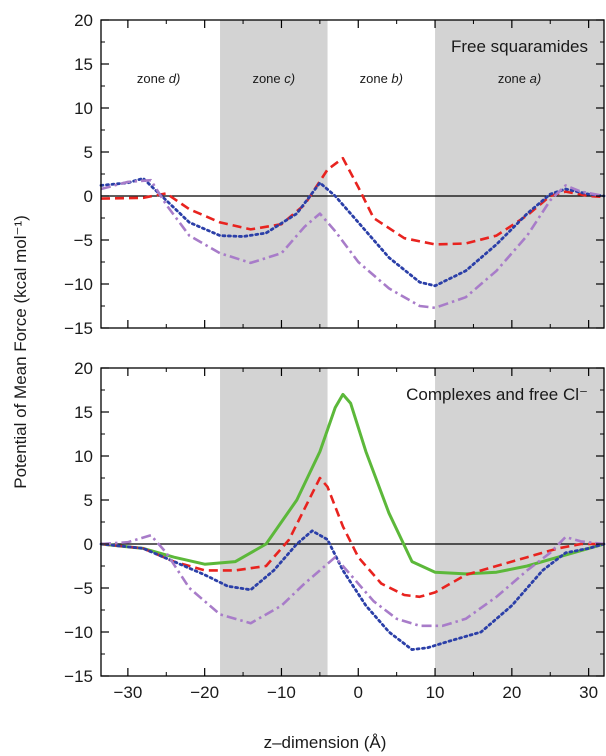  What do you see at coordinates (588, 692) in the screenshot?
I see `x-tick-label: 30` at bounding box center [588, 692].